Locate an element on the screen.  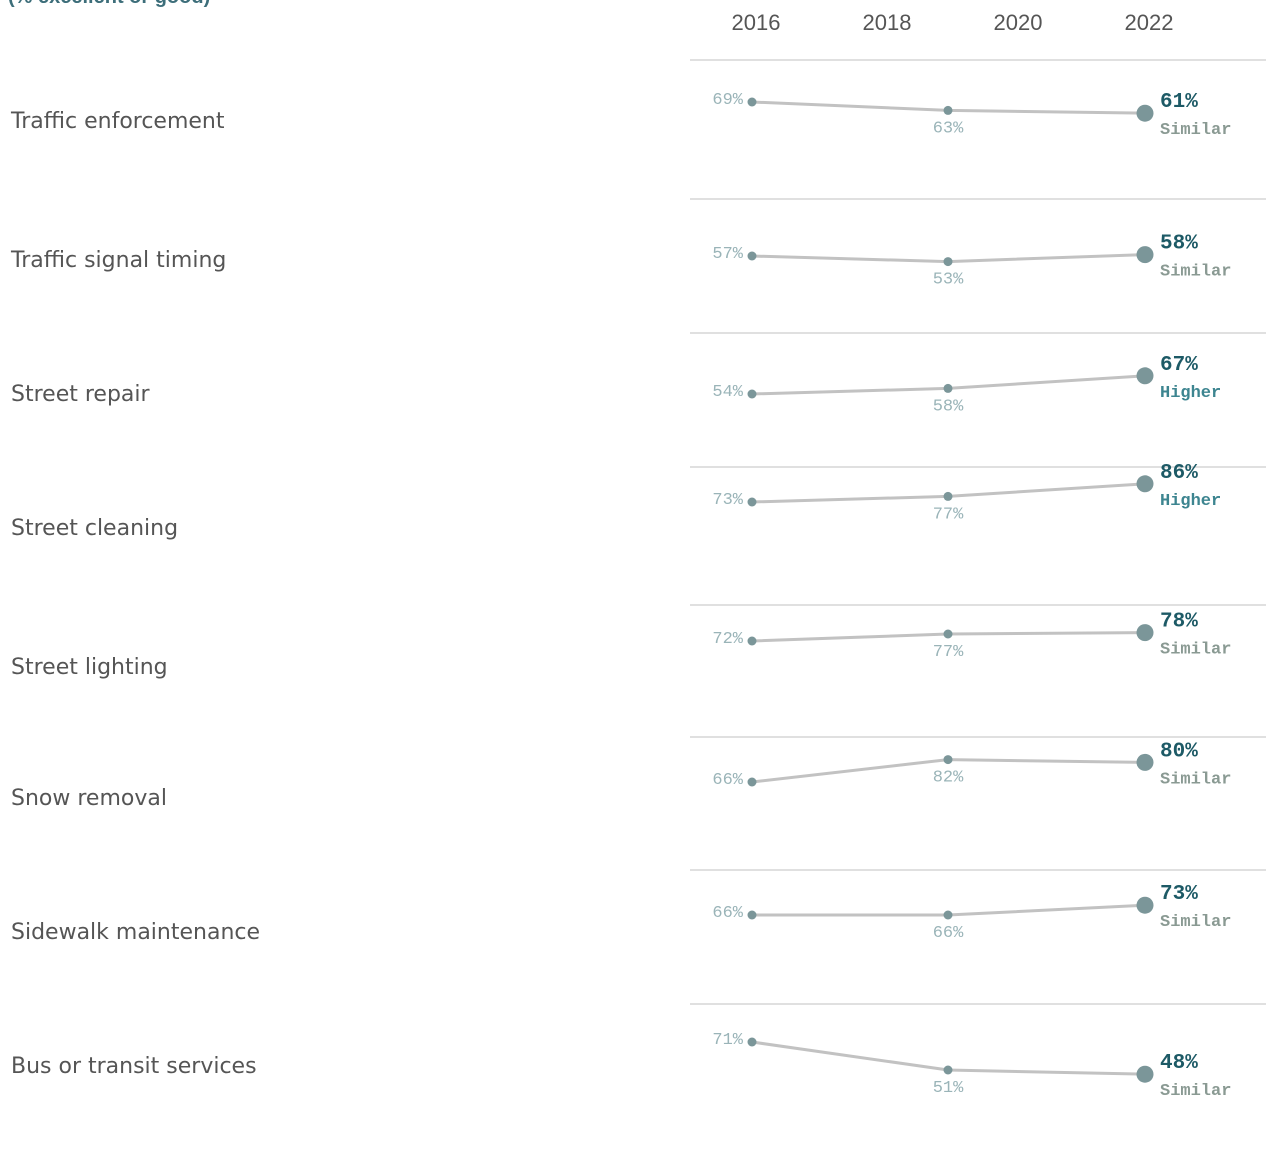
final-value-label: 48% is located at coordinates (1179, 1063).